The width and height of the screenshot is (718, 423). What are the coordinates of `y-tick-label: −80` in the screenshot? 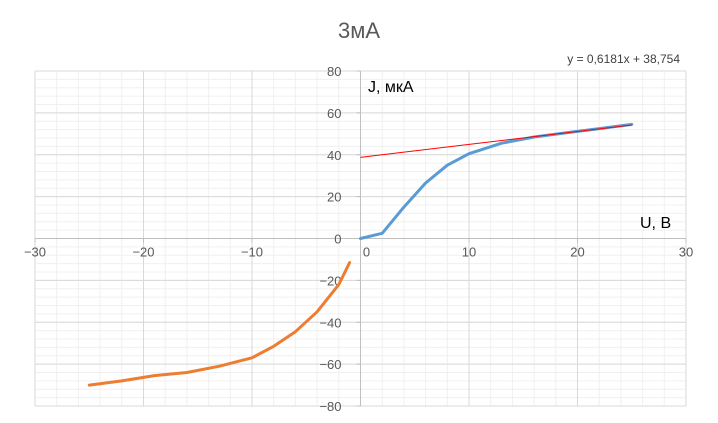 It's located at (330, 406).